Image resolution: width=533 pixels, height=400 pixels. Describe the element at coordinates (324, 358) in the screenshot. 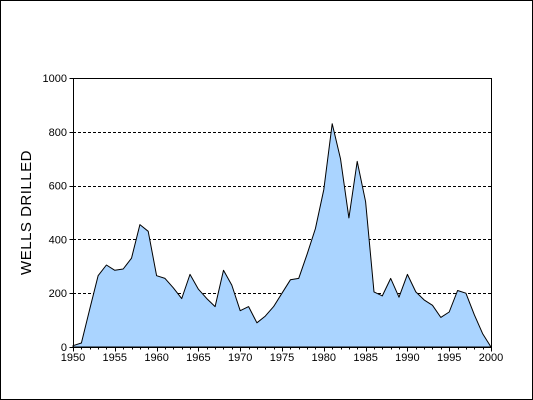

I see `x-tick-label-1980: 1980` at that location.